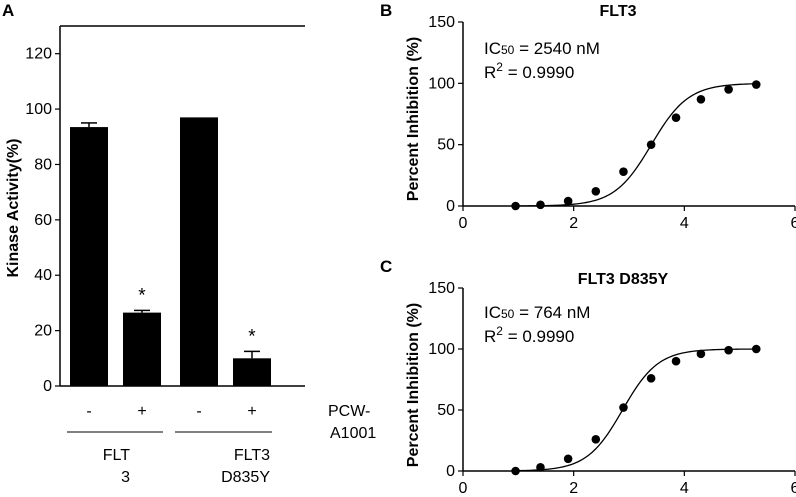 The height and width of the screenshot is (497, 796). Describe the element at coordinates (13, 208) in the screenshot. I see `y-axis-title: Kinase Activity(%)` at that location.